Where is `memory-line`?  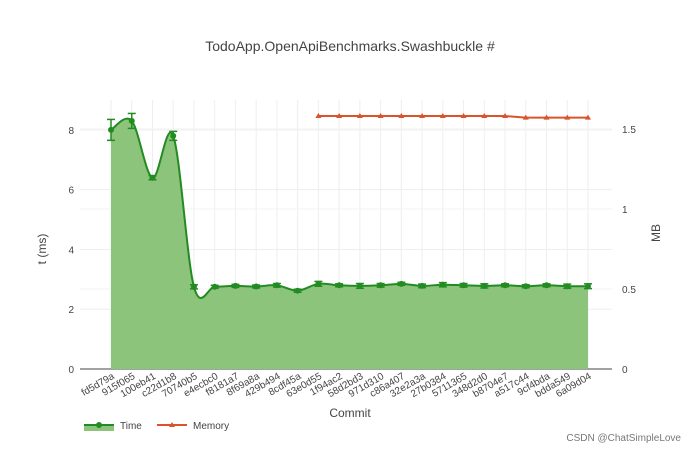
memory-line is located at coordinates (453, 117).